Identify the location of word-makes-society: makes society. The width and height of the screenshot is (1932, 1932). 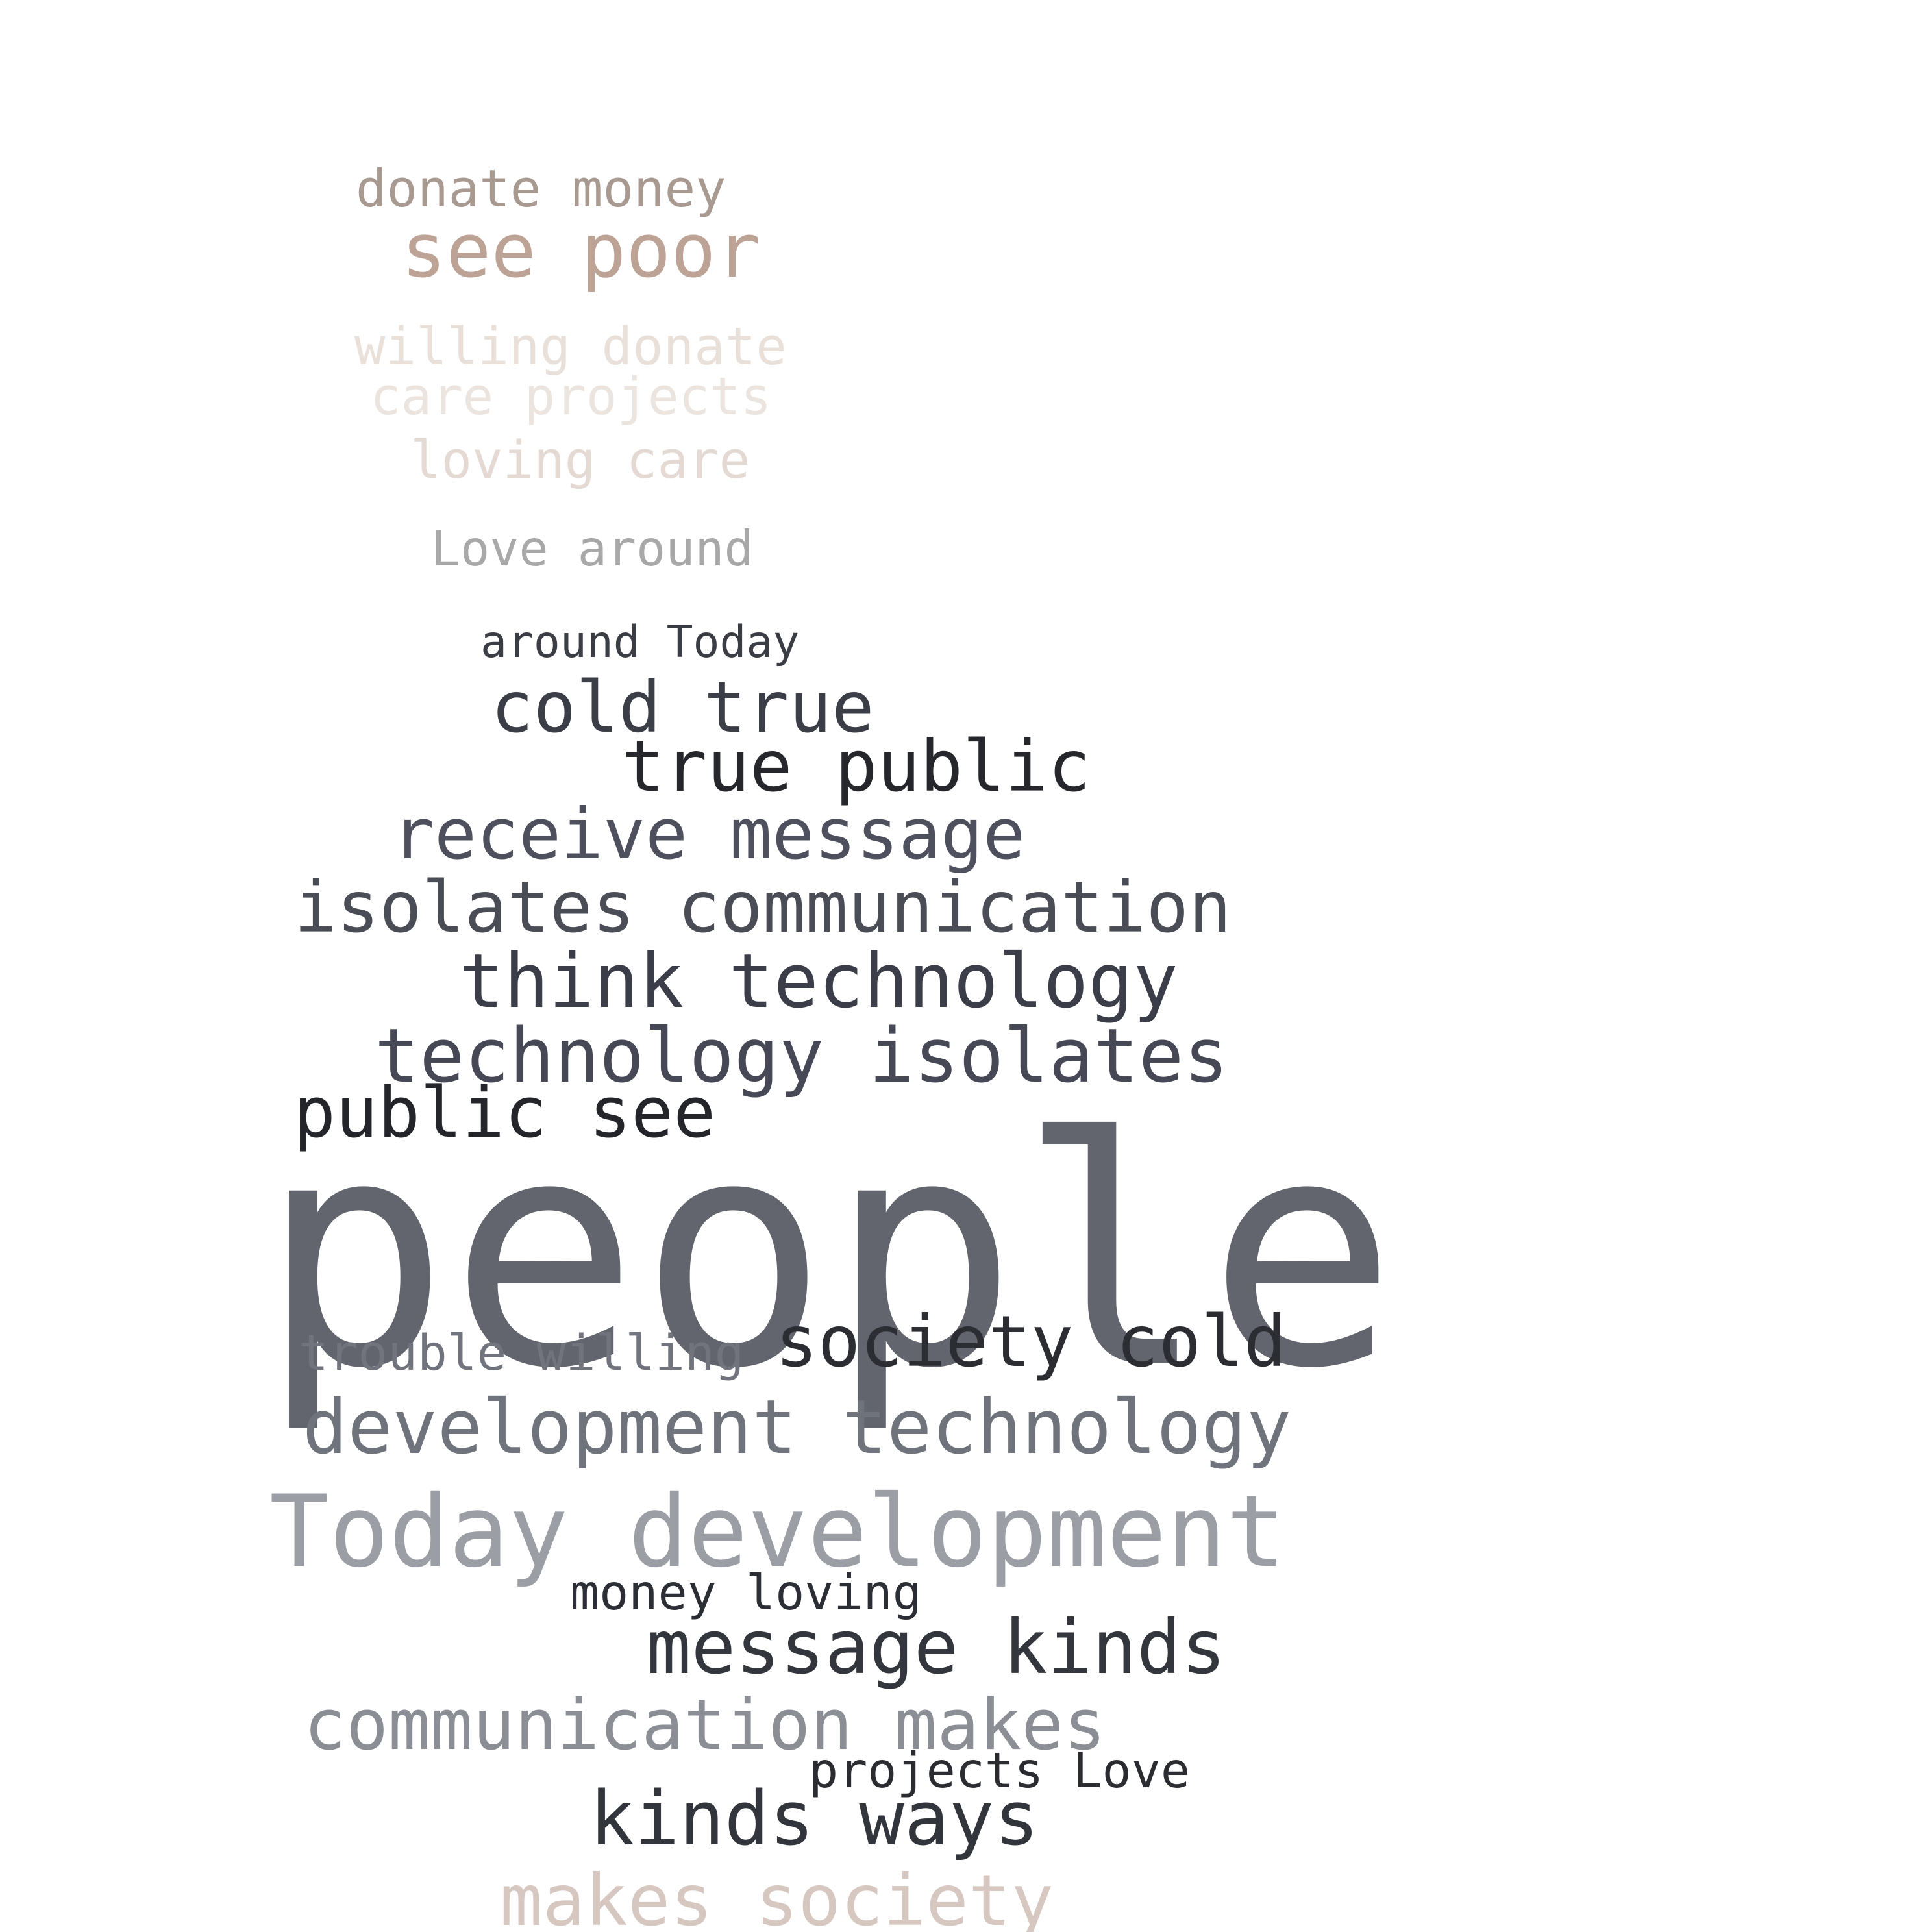
(777, 1895).